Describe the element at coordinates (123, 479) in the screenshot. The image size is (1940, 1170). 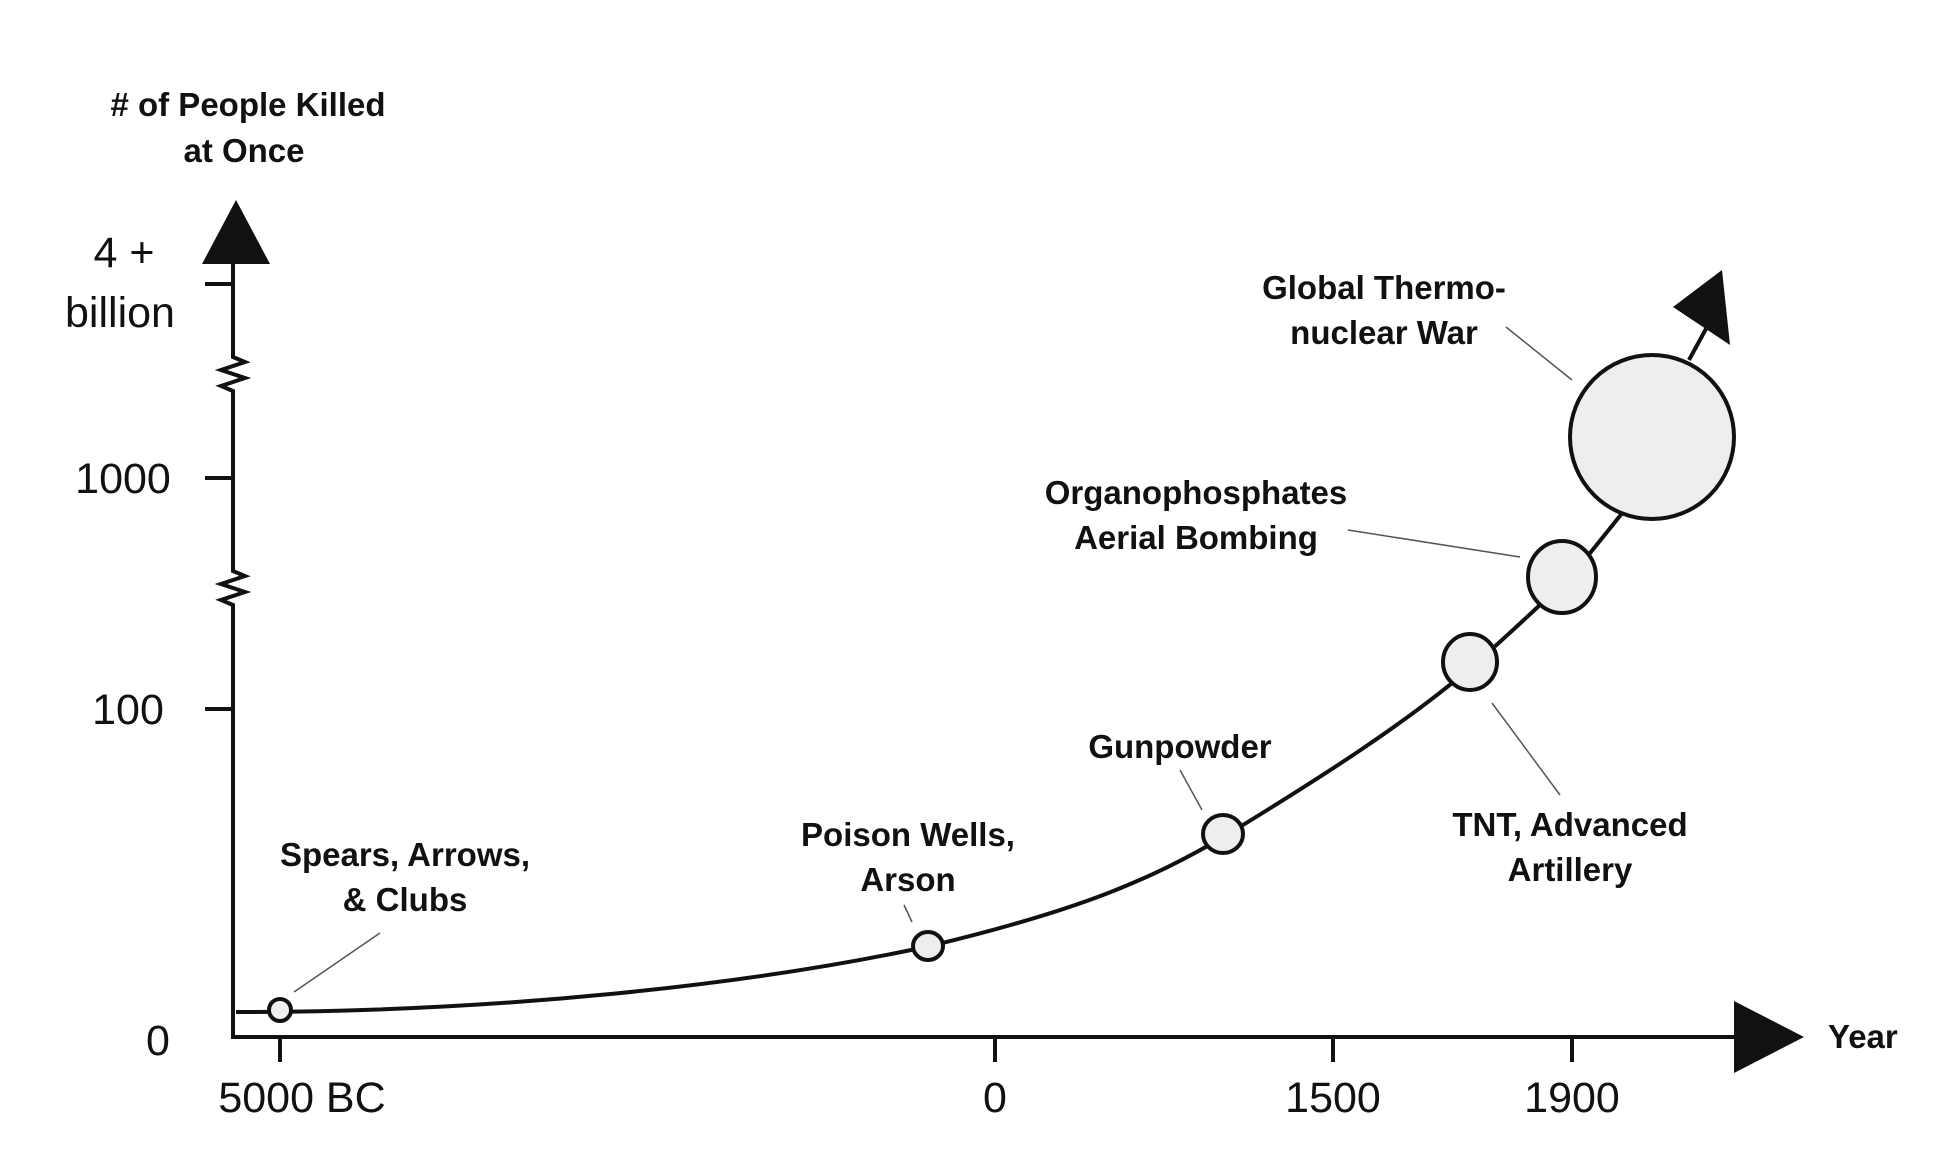
I see `y-tick-label-1000: 1000` at that location.